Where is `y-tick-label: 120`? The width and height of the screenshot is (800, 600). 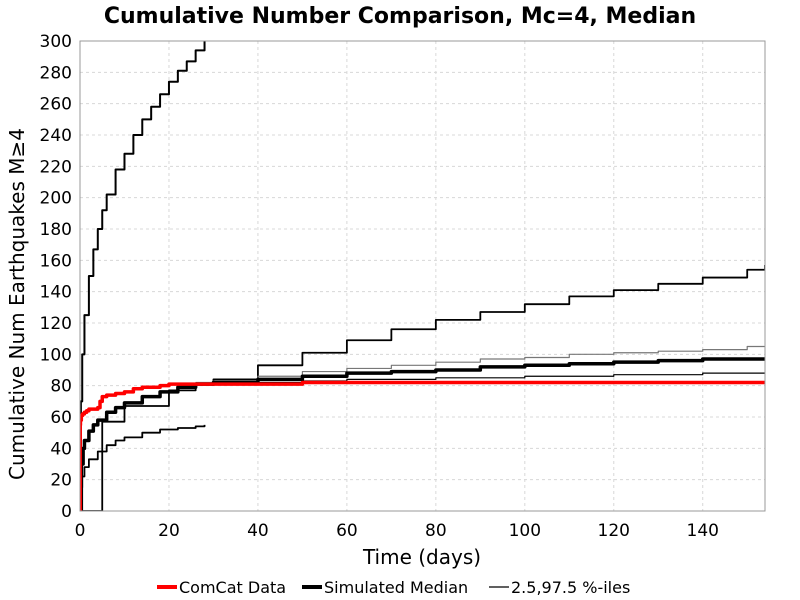 y-tick-label: 120 is located at coordinates (56, 324).